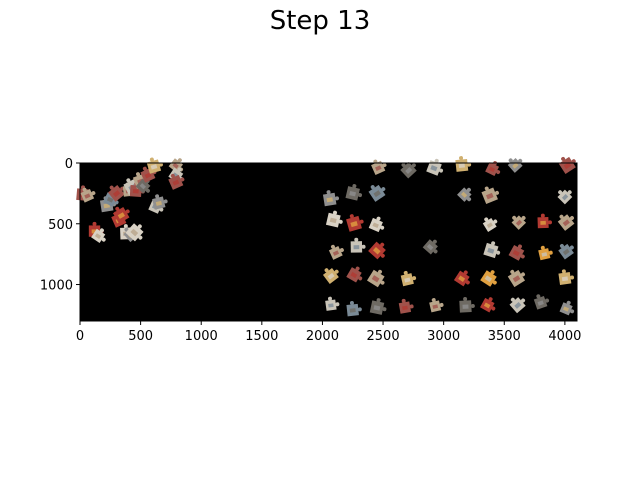 Image resolution: width=640 pixels, height=480 pixels. Describe the element at coordinates (69, 164) in the screenshot. I see `y-tick-label: 0` at that location.